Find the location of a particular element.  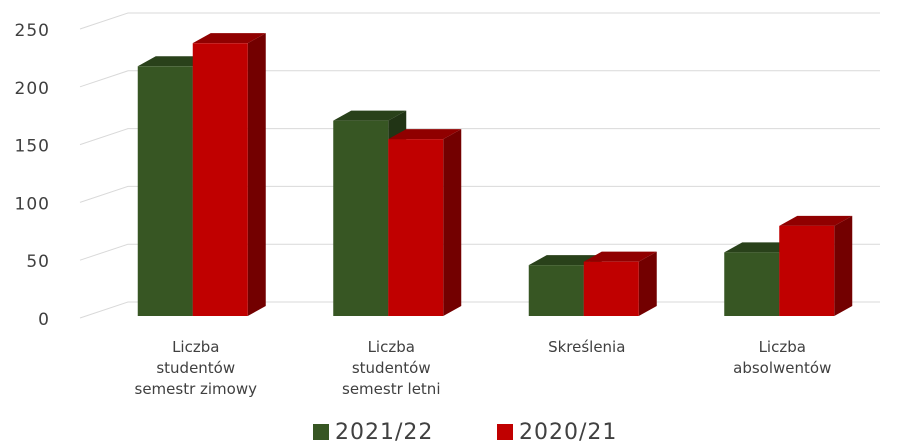

x-tick-label: Liczba studentów semestr zimowy is located at coordinates (196, 368).